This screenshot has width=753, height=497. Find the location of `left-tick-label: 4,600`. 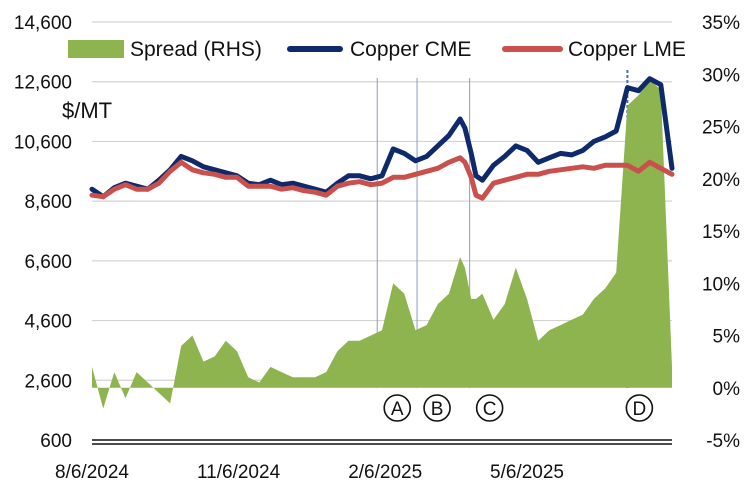

left-tick-label: 4,600 is located at coordinates (48, 322).